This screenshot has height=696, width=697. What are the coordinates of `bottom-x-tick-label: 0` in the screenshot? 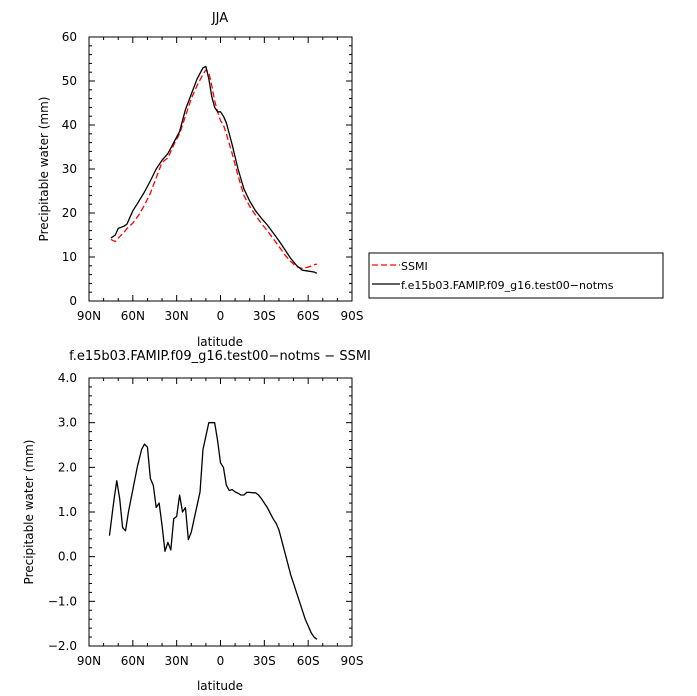 It's located at (221, 661).